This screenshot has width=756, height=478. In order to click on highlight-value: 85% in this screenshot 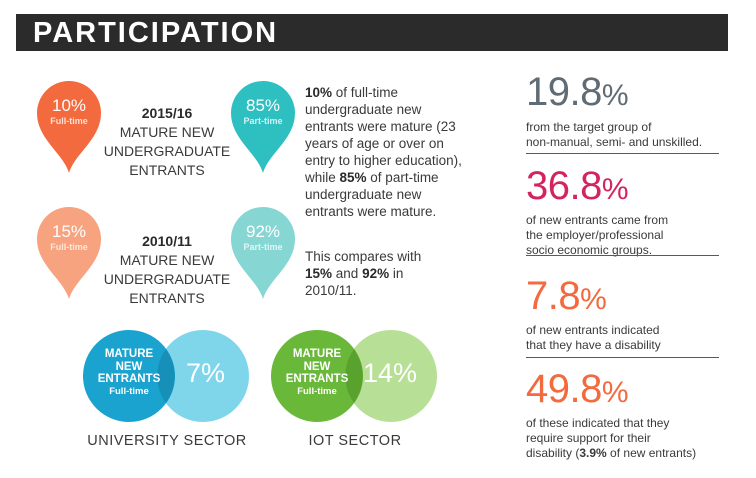, I will do `click(353, 177)`.